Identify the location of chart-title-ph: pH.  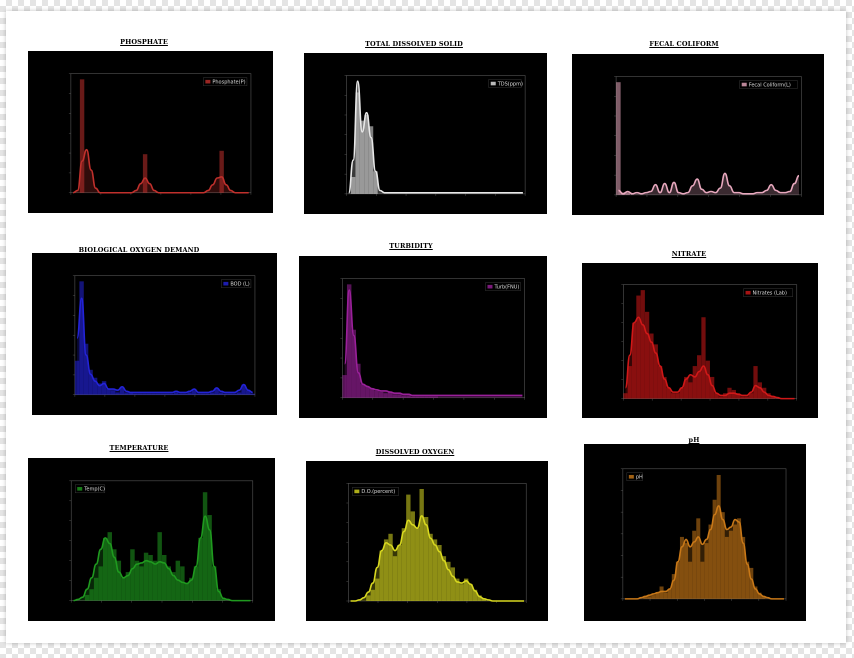
(694, 440).